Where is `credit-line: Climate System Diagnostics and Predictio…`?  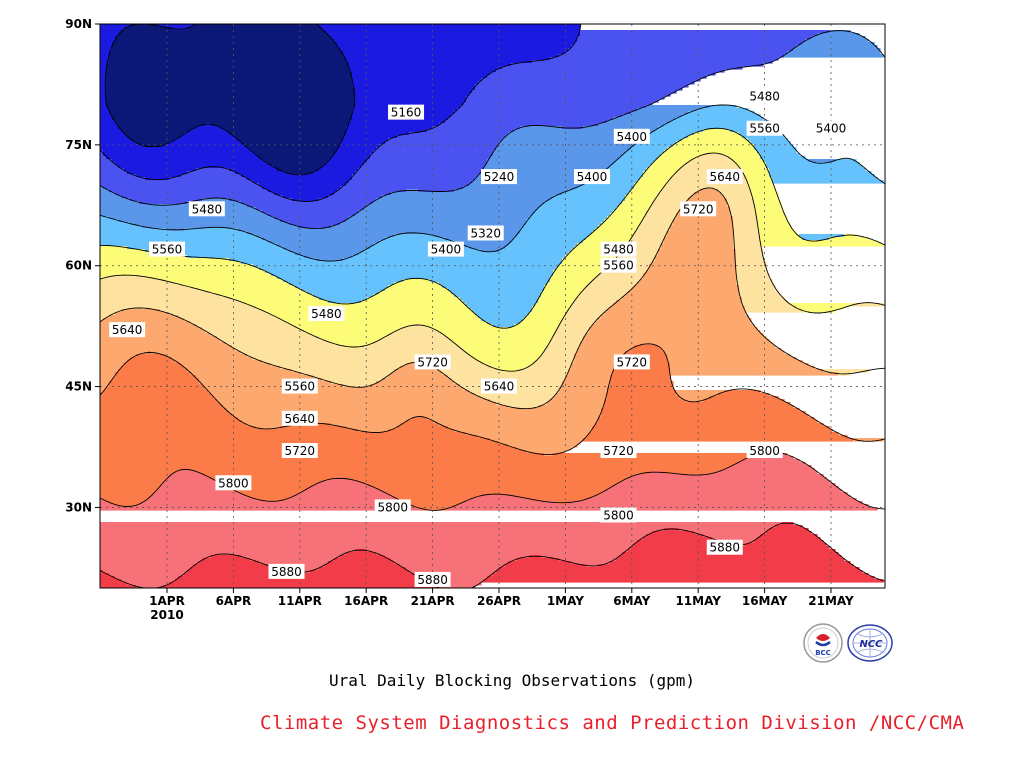 credit-line: Climate System Diagnostics and Predictio… is located at coordinates (612, 723).